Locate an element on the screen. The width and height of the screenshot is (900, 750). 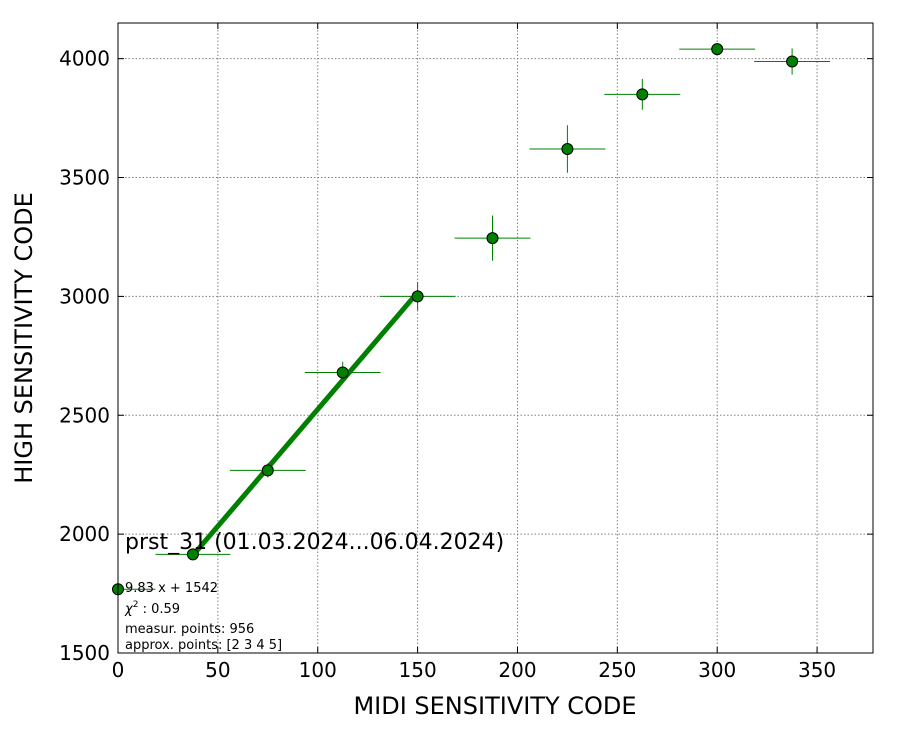
fit-line-layer is located at coordinates (305, 424).